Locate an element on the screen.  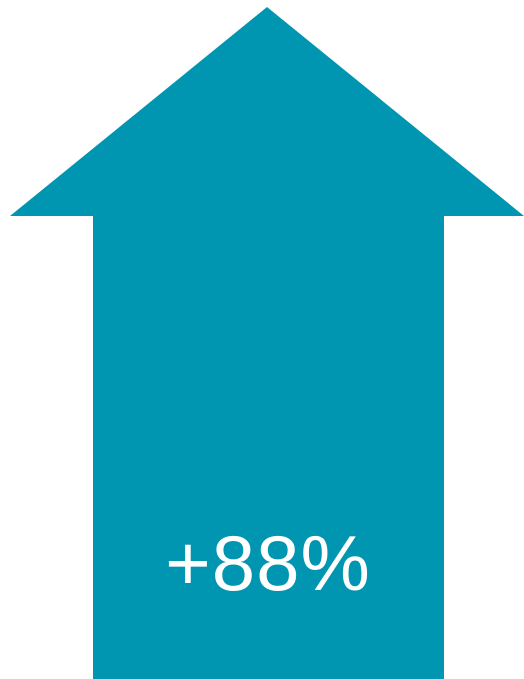
percentage-change-label: +88% is located at coordinates (268, 563).